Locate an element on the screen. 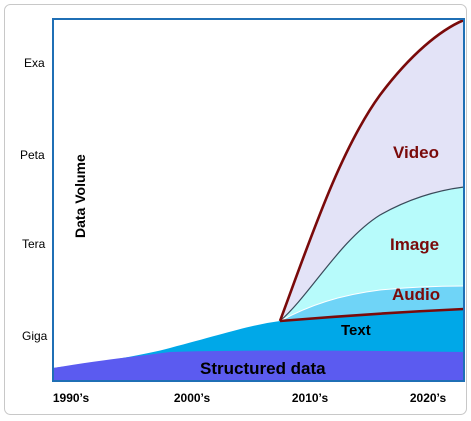  x-tick-1990s: 1990’s is located at coordinates (71, 398).